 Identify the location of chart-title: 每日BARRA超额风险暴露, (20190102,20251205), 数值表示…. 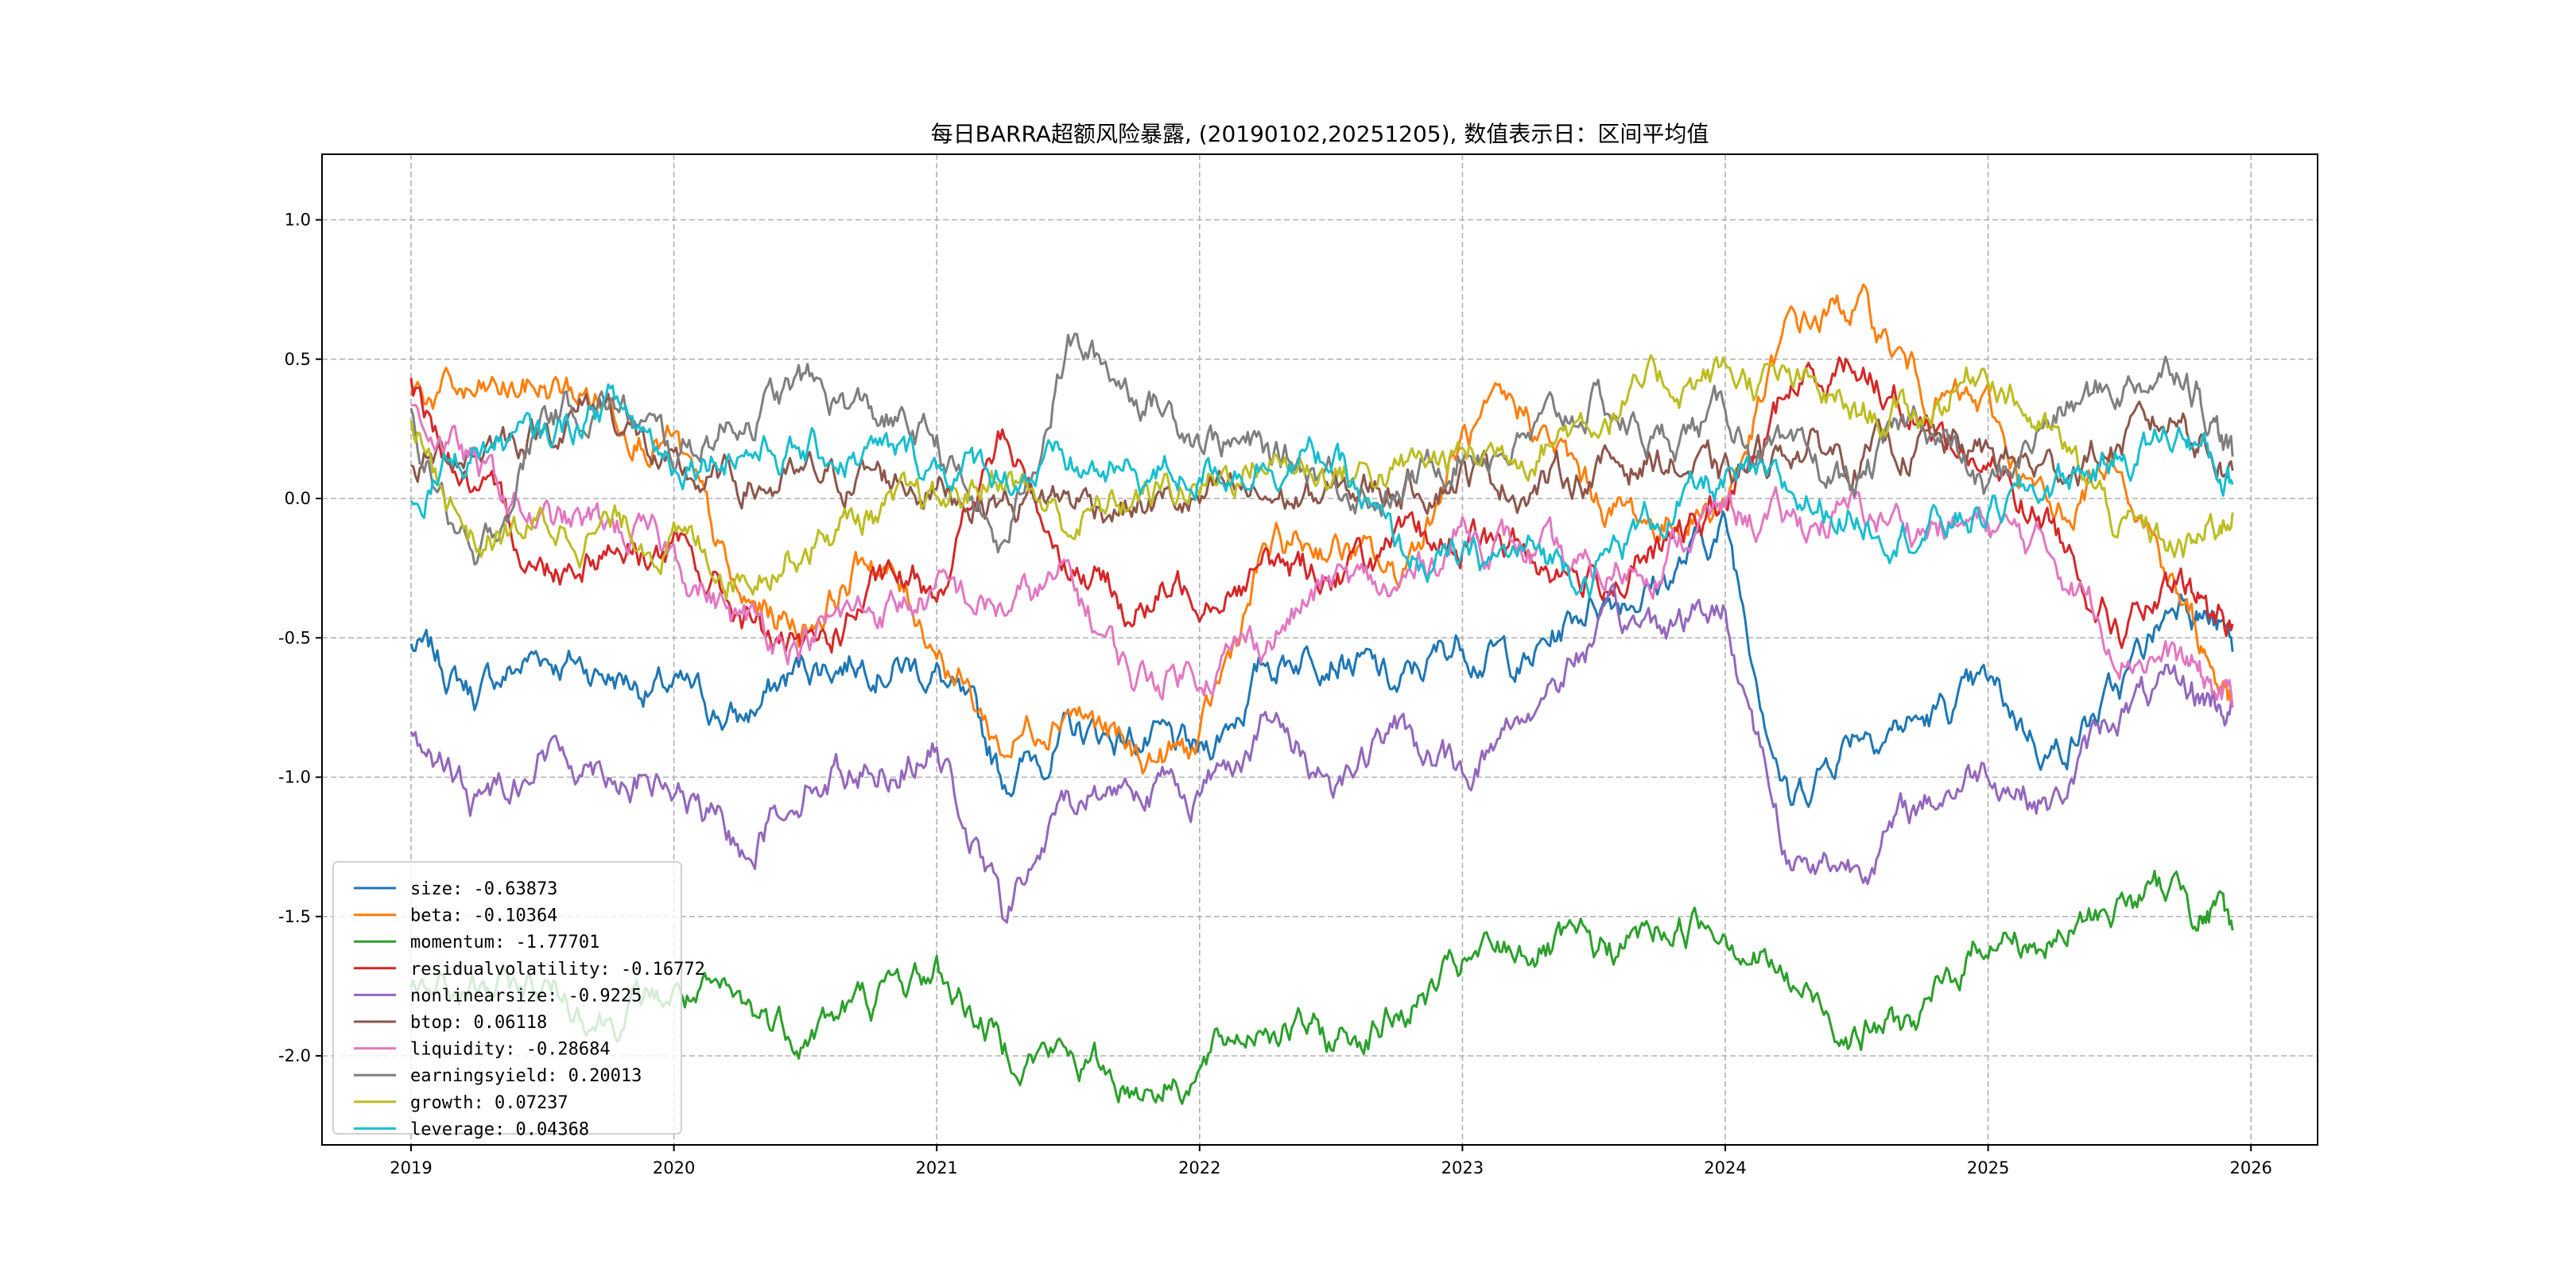
(1320, 134).